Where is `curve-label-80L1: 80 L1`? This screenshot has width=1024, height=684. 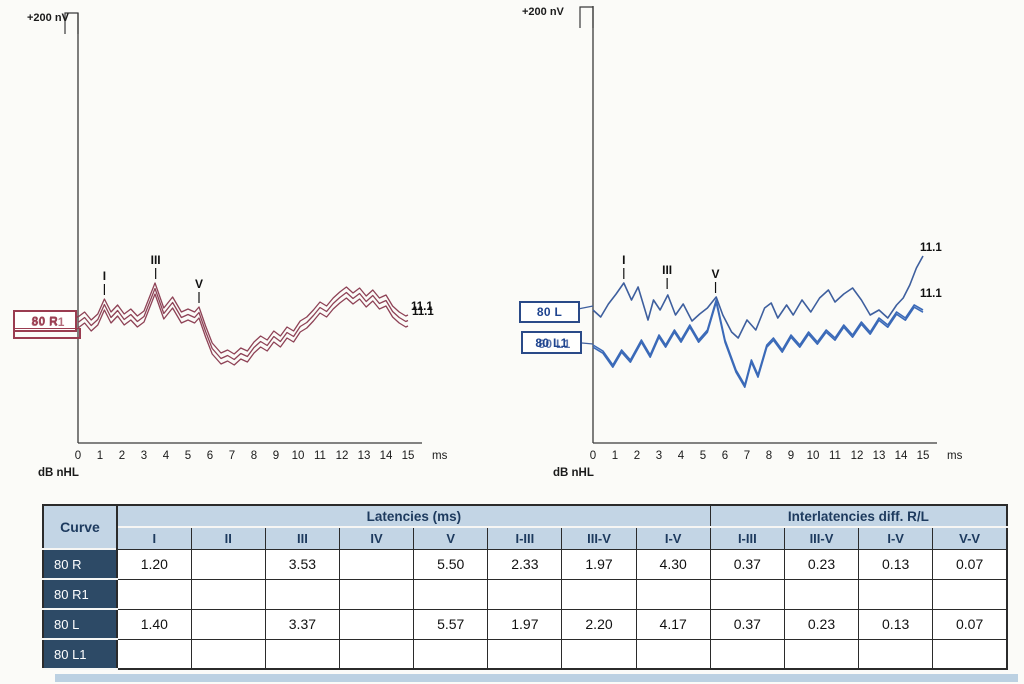
curve-label-80L1: 80 L1 is located at coordinates (551, 342).